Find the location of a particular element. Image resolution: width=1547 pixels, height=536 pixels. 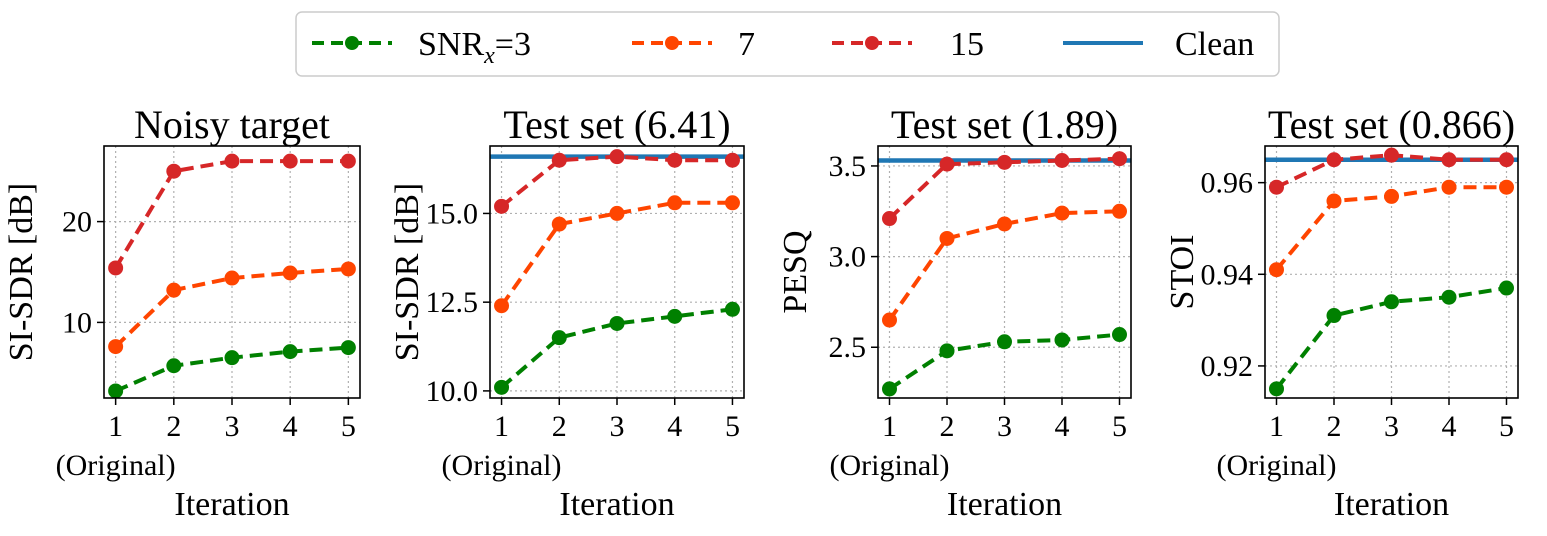

y-axis-label: STOI is located at coordinates (1182, 272).